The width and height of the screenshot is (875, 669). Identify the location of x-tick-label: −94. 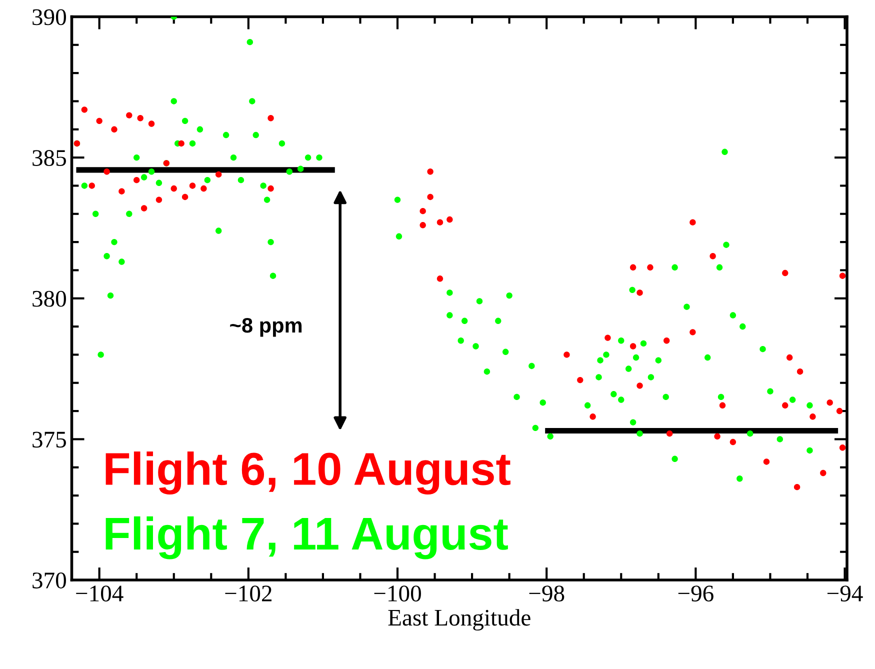
(845, 594).